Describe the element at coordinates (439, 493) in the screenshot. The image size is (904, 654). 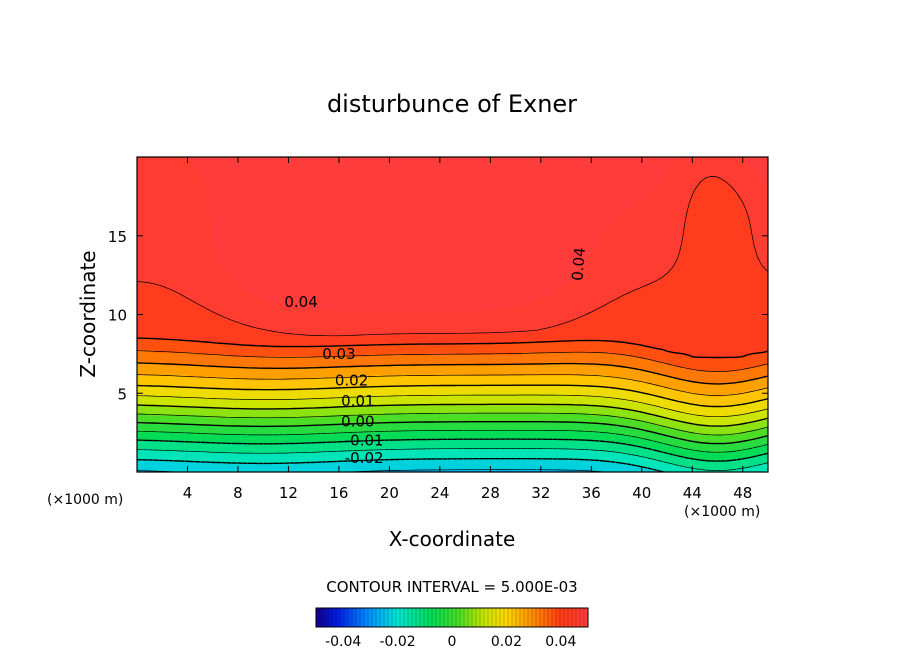
I see `x-tick-label: 24` at that location.